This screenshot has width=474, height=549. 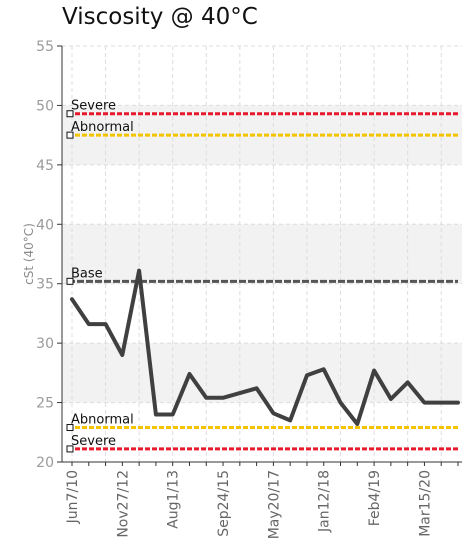 What do you see at coordinates (174, 499) in the screenshot?
I see `x-tick-label: Aug1/13` at bounding box center [174, 499].